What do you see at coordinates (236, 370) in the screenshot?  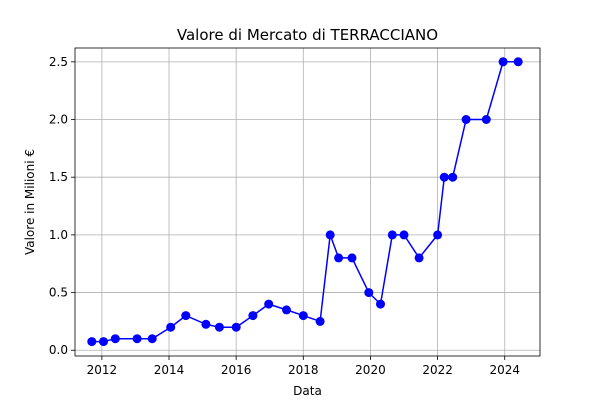 I see `x-tick-label: 2016` at bounding box center [236, 370].